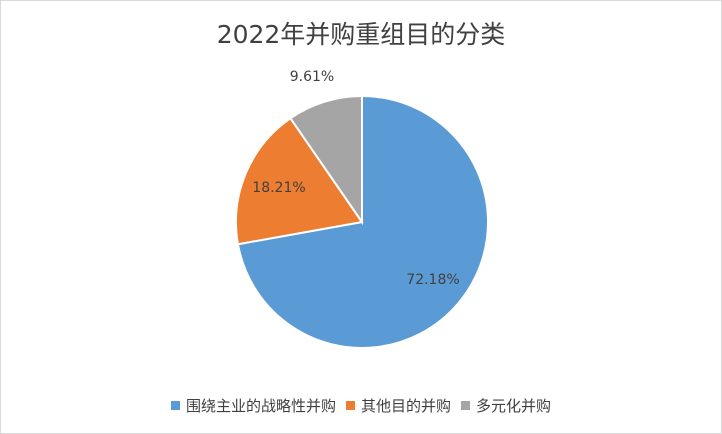  Describe the element at coordinates (278, 188) in the screenshot. I see `data-label: 18.21%` at that location.